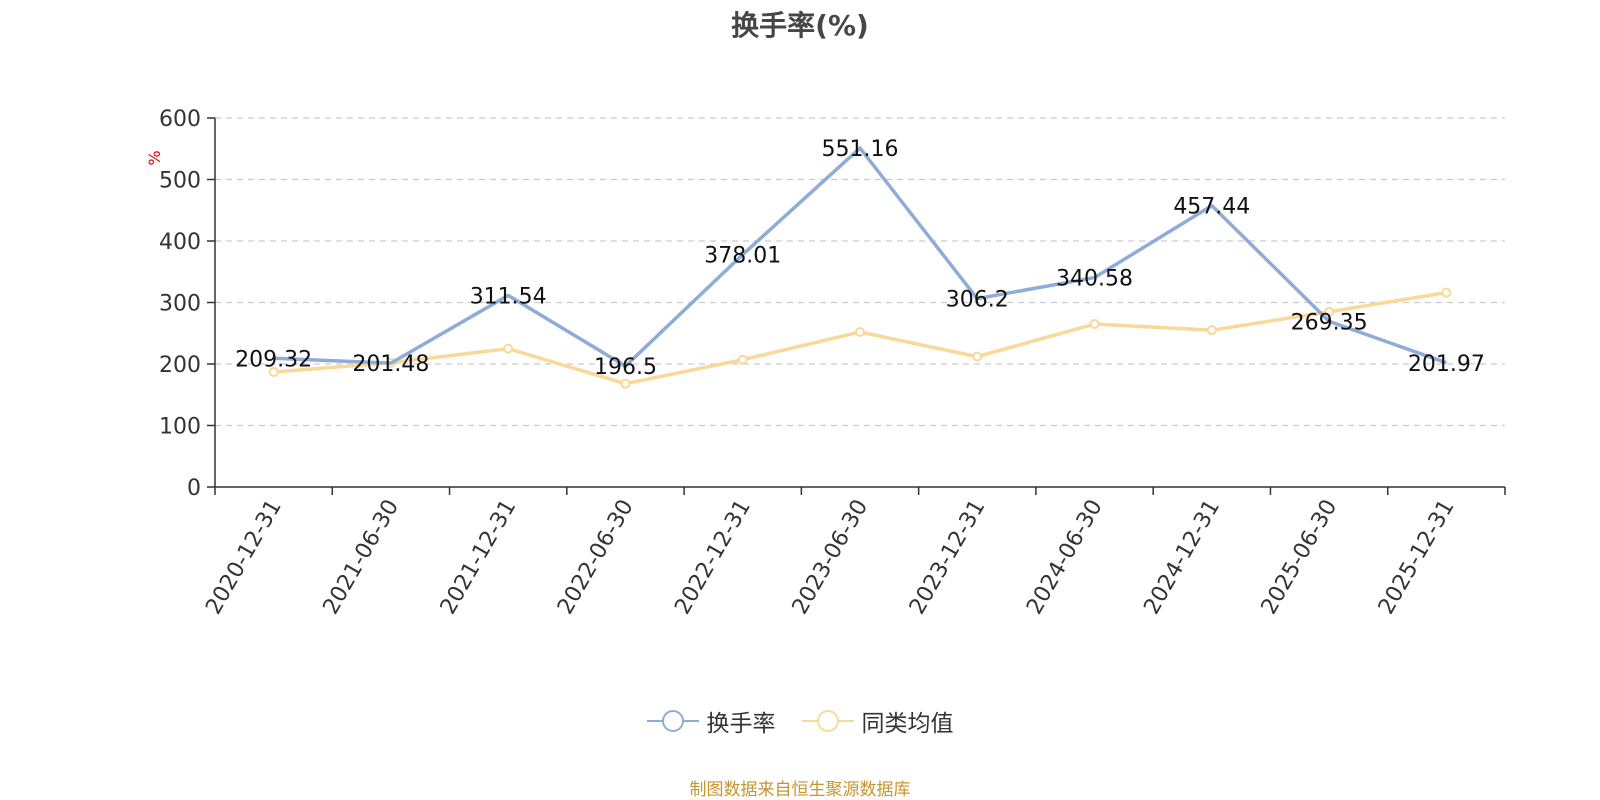 This screenshot has width=1600, height=800. What do you see at coordinates (831, 557) in the screenshot?
I see `x-tick-label: 2023-06-30` at bounding box center [831, 557].